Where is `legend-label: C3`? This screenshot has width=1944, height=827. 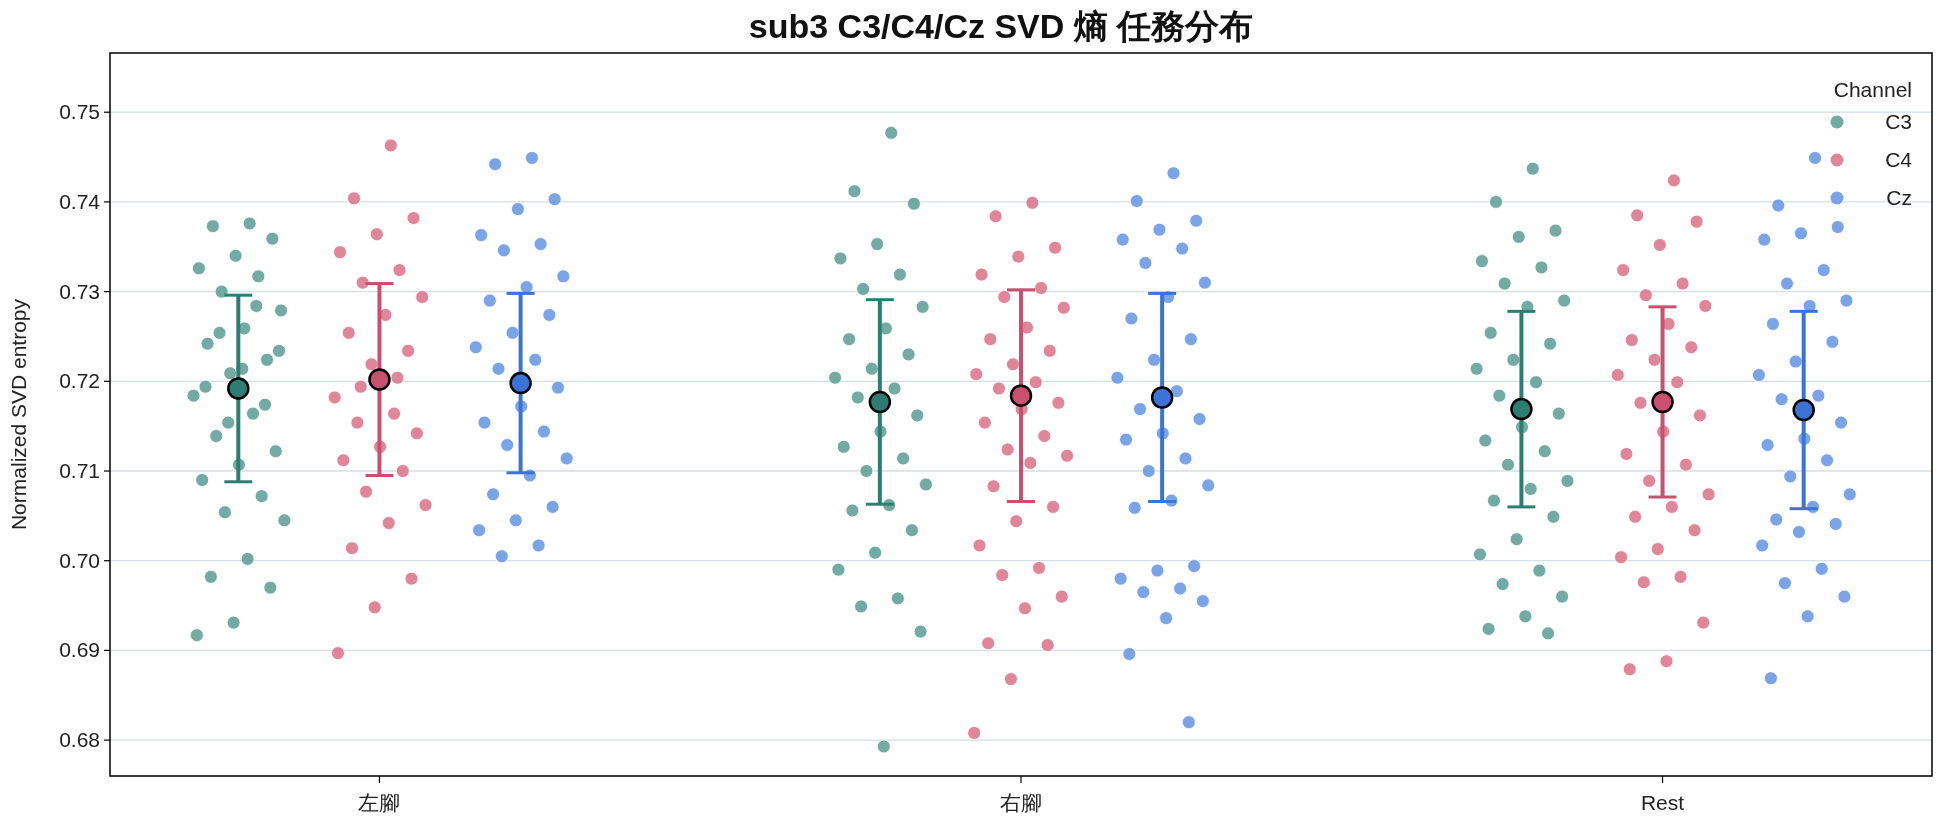
legend-label: C3 is located at coordinates (1898, 121).